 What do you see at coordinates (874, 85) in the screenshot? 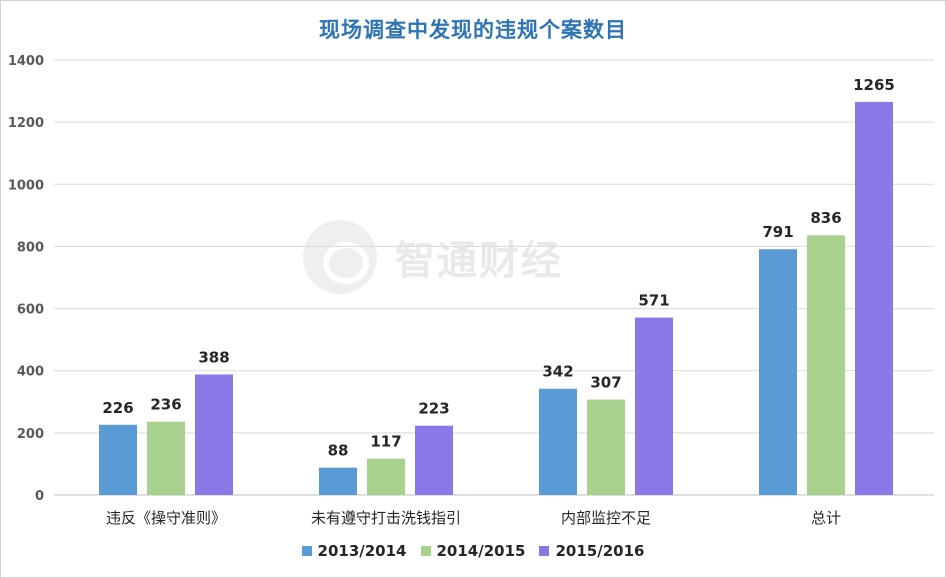
I see `data-label: 1265` at bounding box center [874, 85].